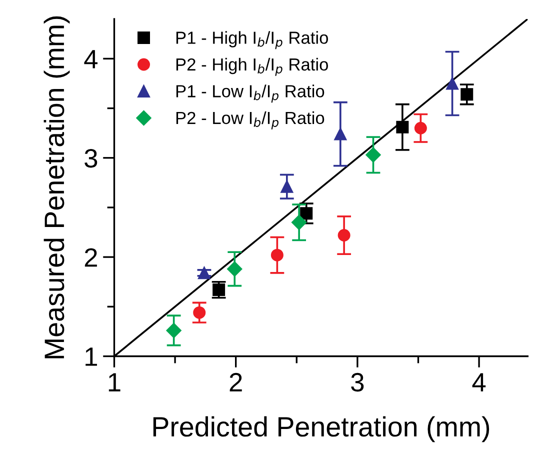  Describe the element at coordinates (57, 187) in the screenshot. I see `y-axis-title: Measured Penetration (mm)` at that location.